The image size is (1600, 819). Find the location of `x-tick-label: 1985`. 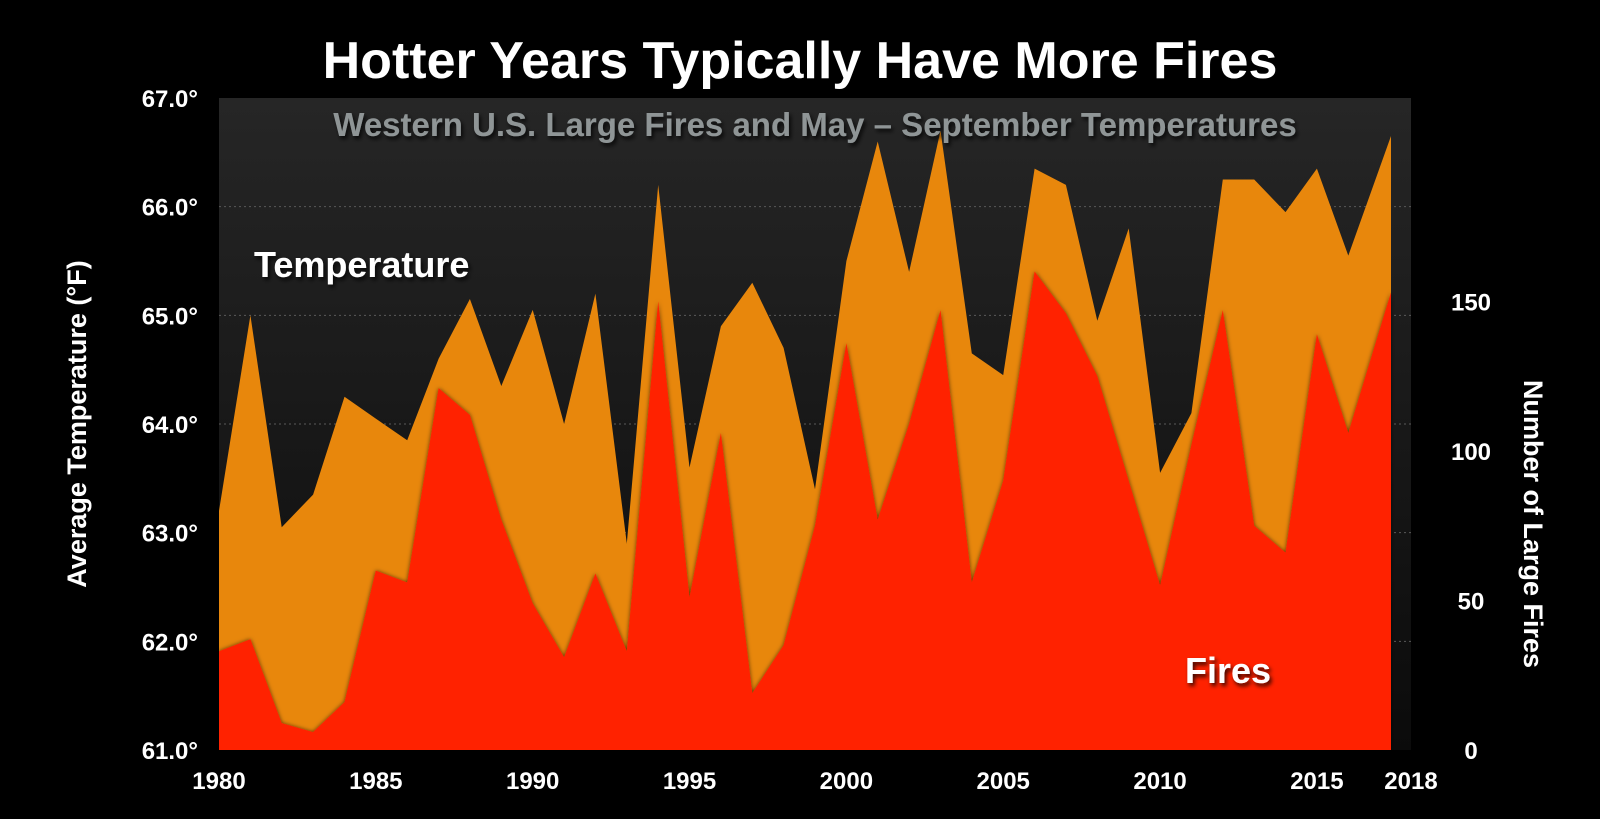

x-tick-label: 1985 is located at coordinates (375, 781).